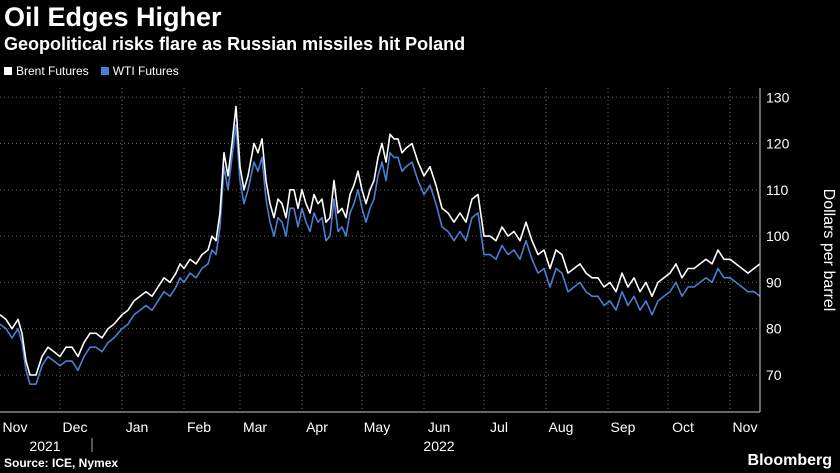 The image size is (840, 473). I want to click on legend-item-wti: WTI Futures, so click(139, 71).